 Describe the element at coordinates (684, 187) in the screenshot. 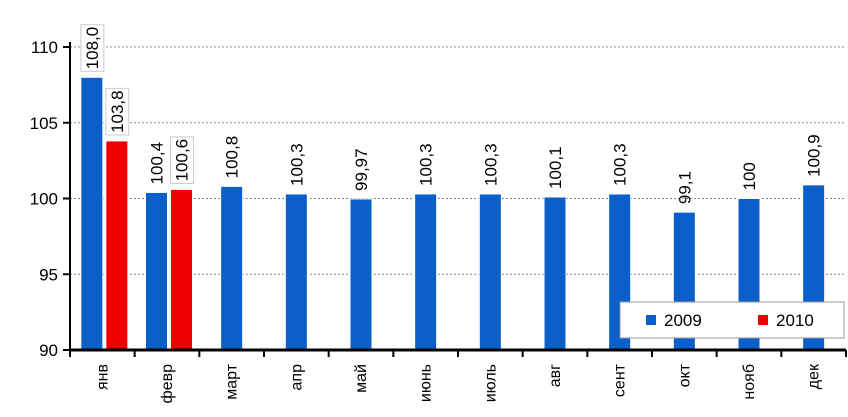

I see `data-label: 99,1` at that location.